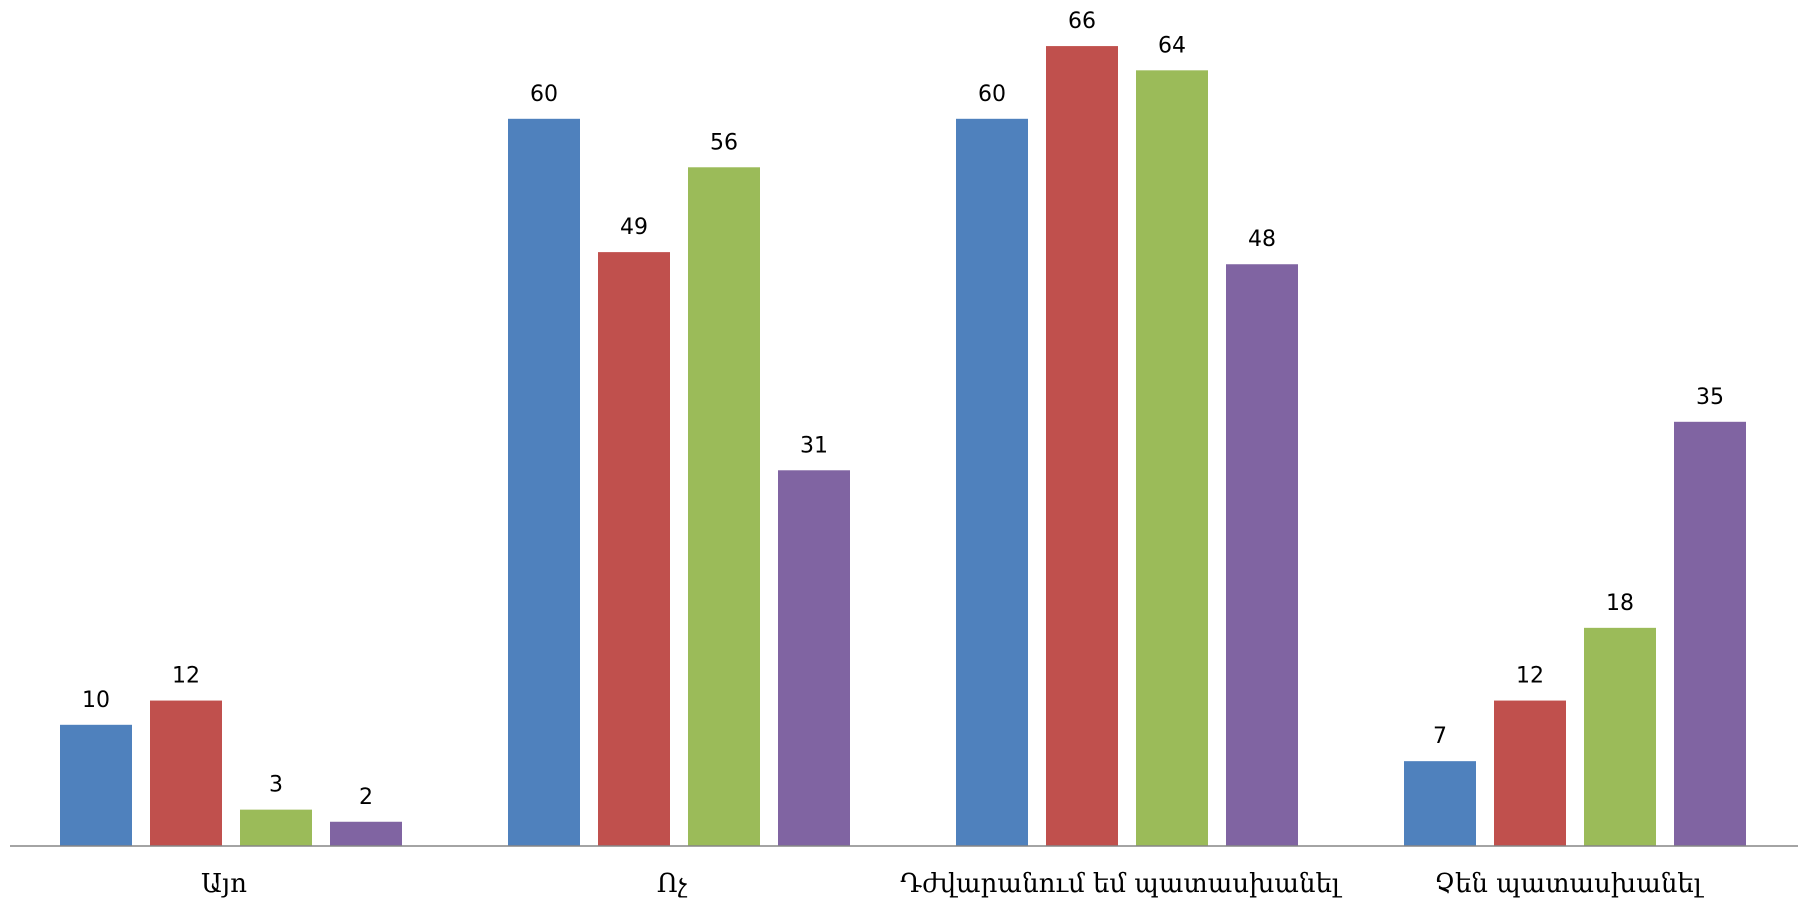 The height and width of the screenshot is (900, 1800). Describe the element at coordinates (96, 700) in the screenshot. I see `data-label-0-0: 10` at that location.